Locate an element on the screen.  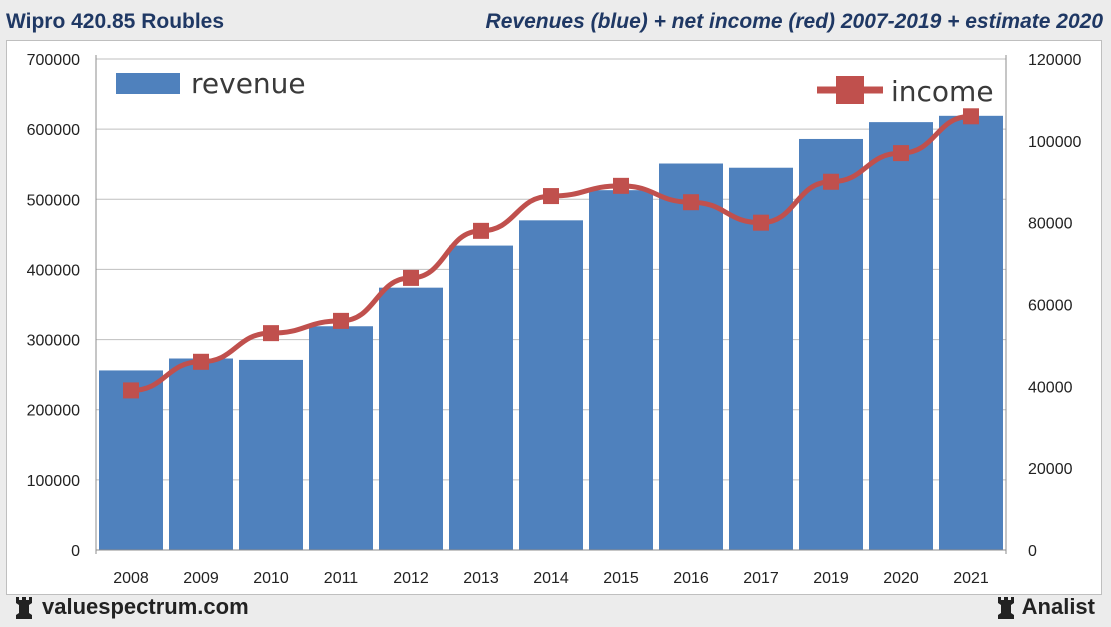
footer-site-text: valuespectrum.com is located at coordinates (145, 606).